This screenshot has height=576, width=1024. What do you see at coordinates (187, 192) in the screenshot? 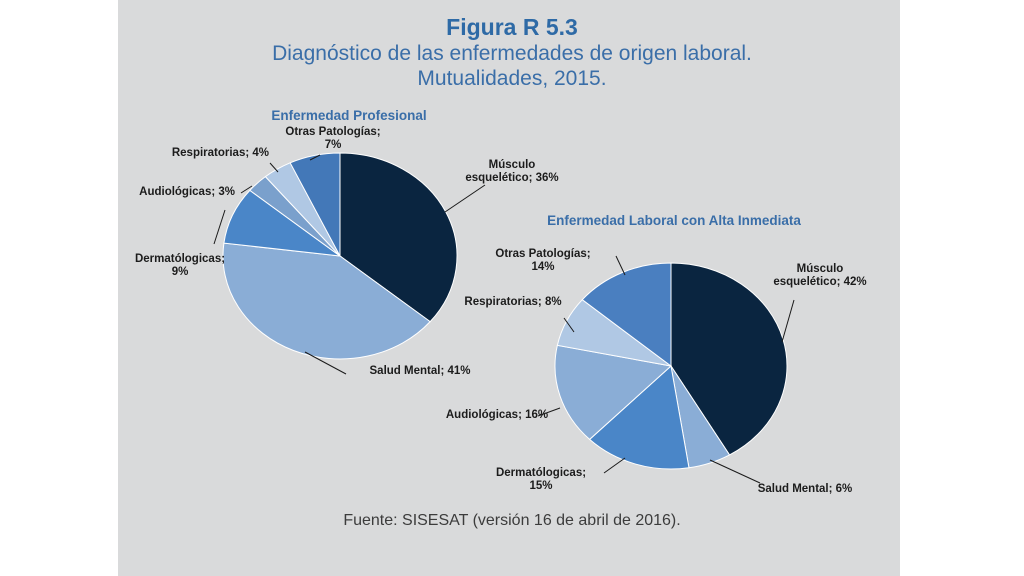
I see `pie-1-label-4: Audiológicas; 3%` at bounding box center [187, 192].